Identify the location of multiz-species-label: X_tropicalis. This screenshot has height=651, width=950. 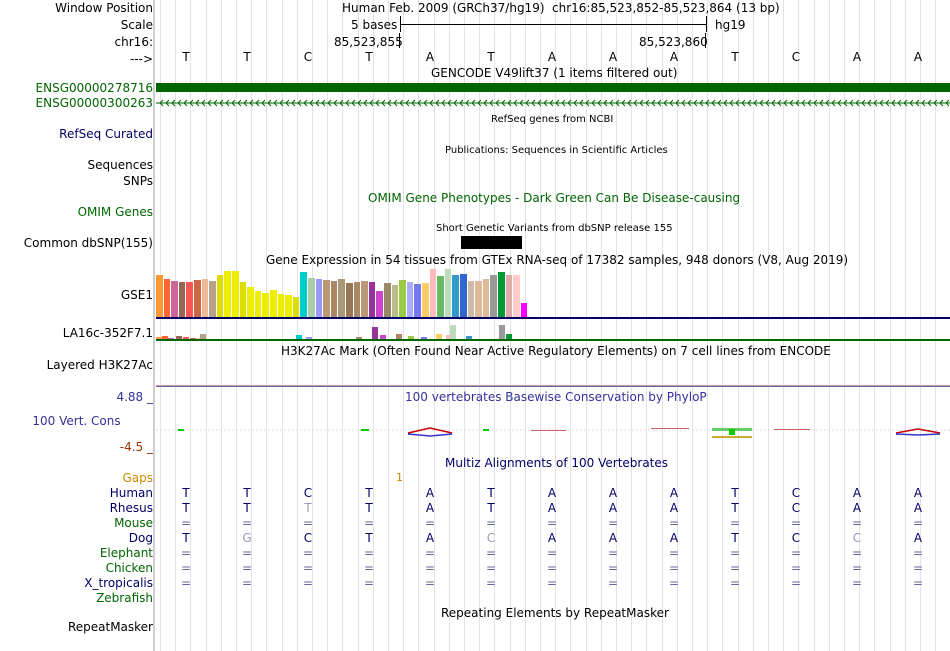
(118, 583).